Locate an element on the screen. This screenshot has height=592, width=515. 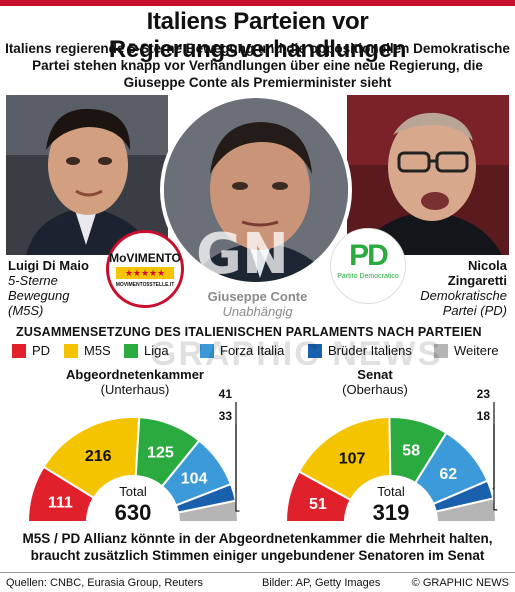
label-di-maio: Luigi Di Maio 5-Sterne Bewegung (M5S) is located at coordinates (63, 288).